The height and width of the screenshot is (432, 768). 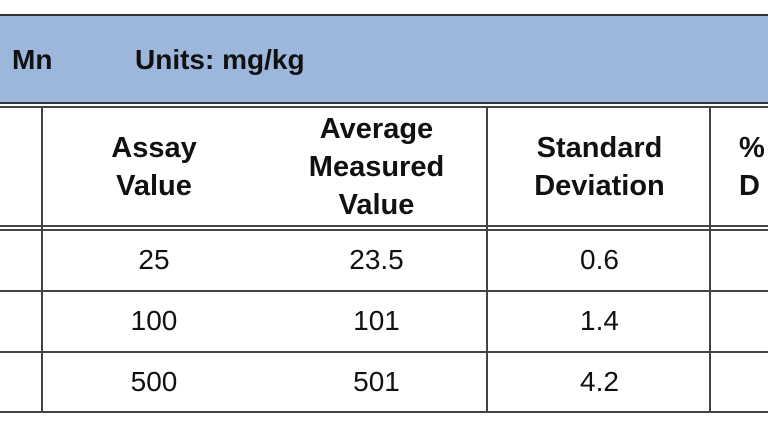 I want to click on table-cell: 25, so click(x=154, y=259).